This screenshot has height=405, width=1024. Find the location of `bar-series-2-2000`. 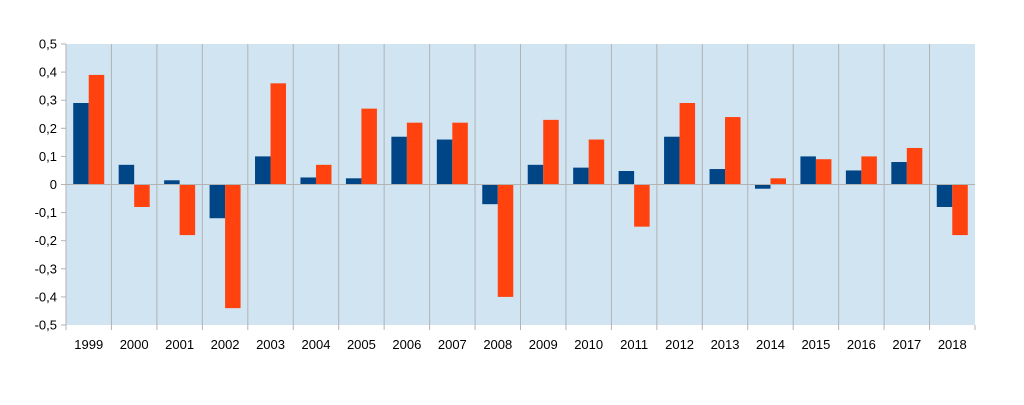

bar-series-2-2000 is located at coordinates (142, 195).